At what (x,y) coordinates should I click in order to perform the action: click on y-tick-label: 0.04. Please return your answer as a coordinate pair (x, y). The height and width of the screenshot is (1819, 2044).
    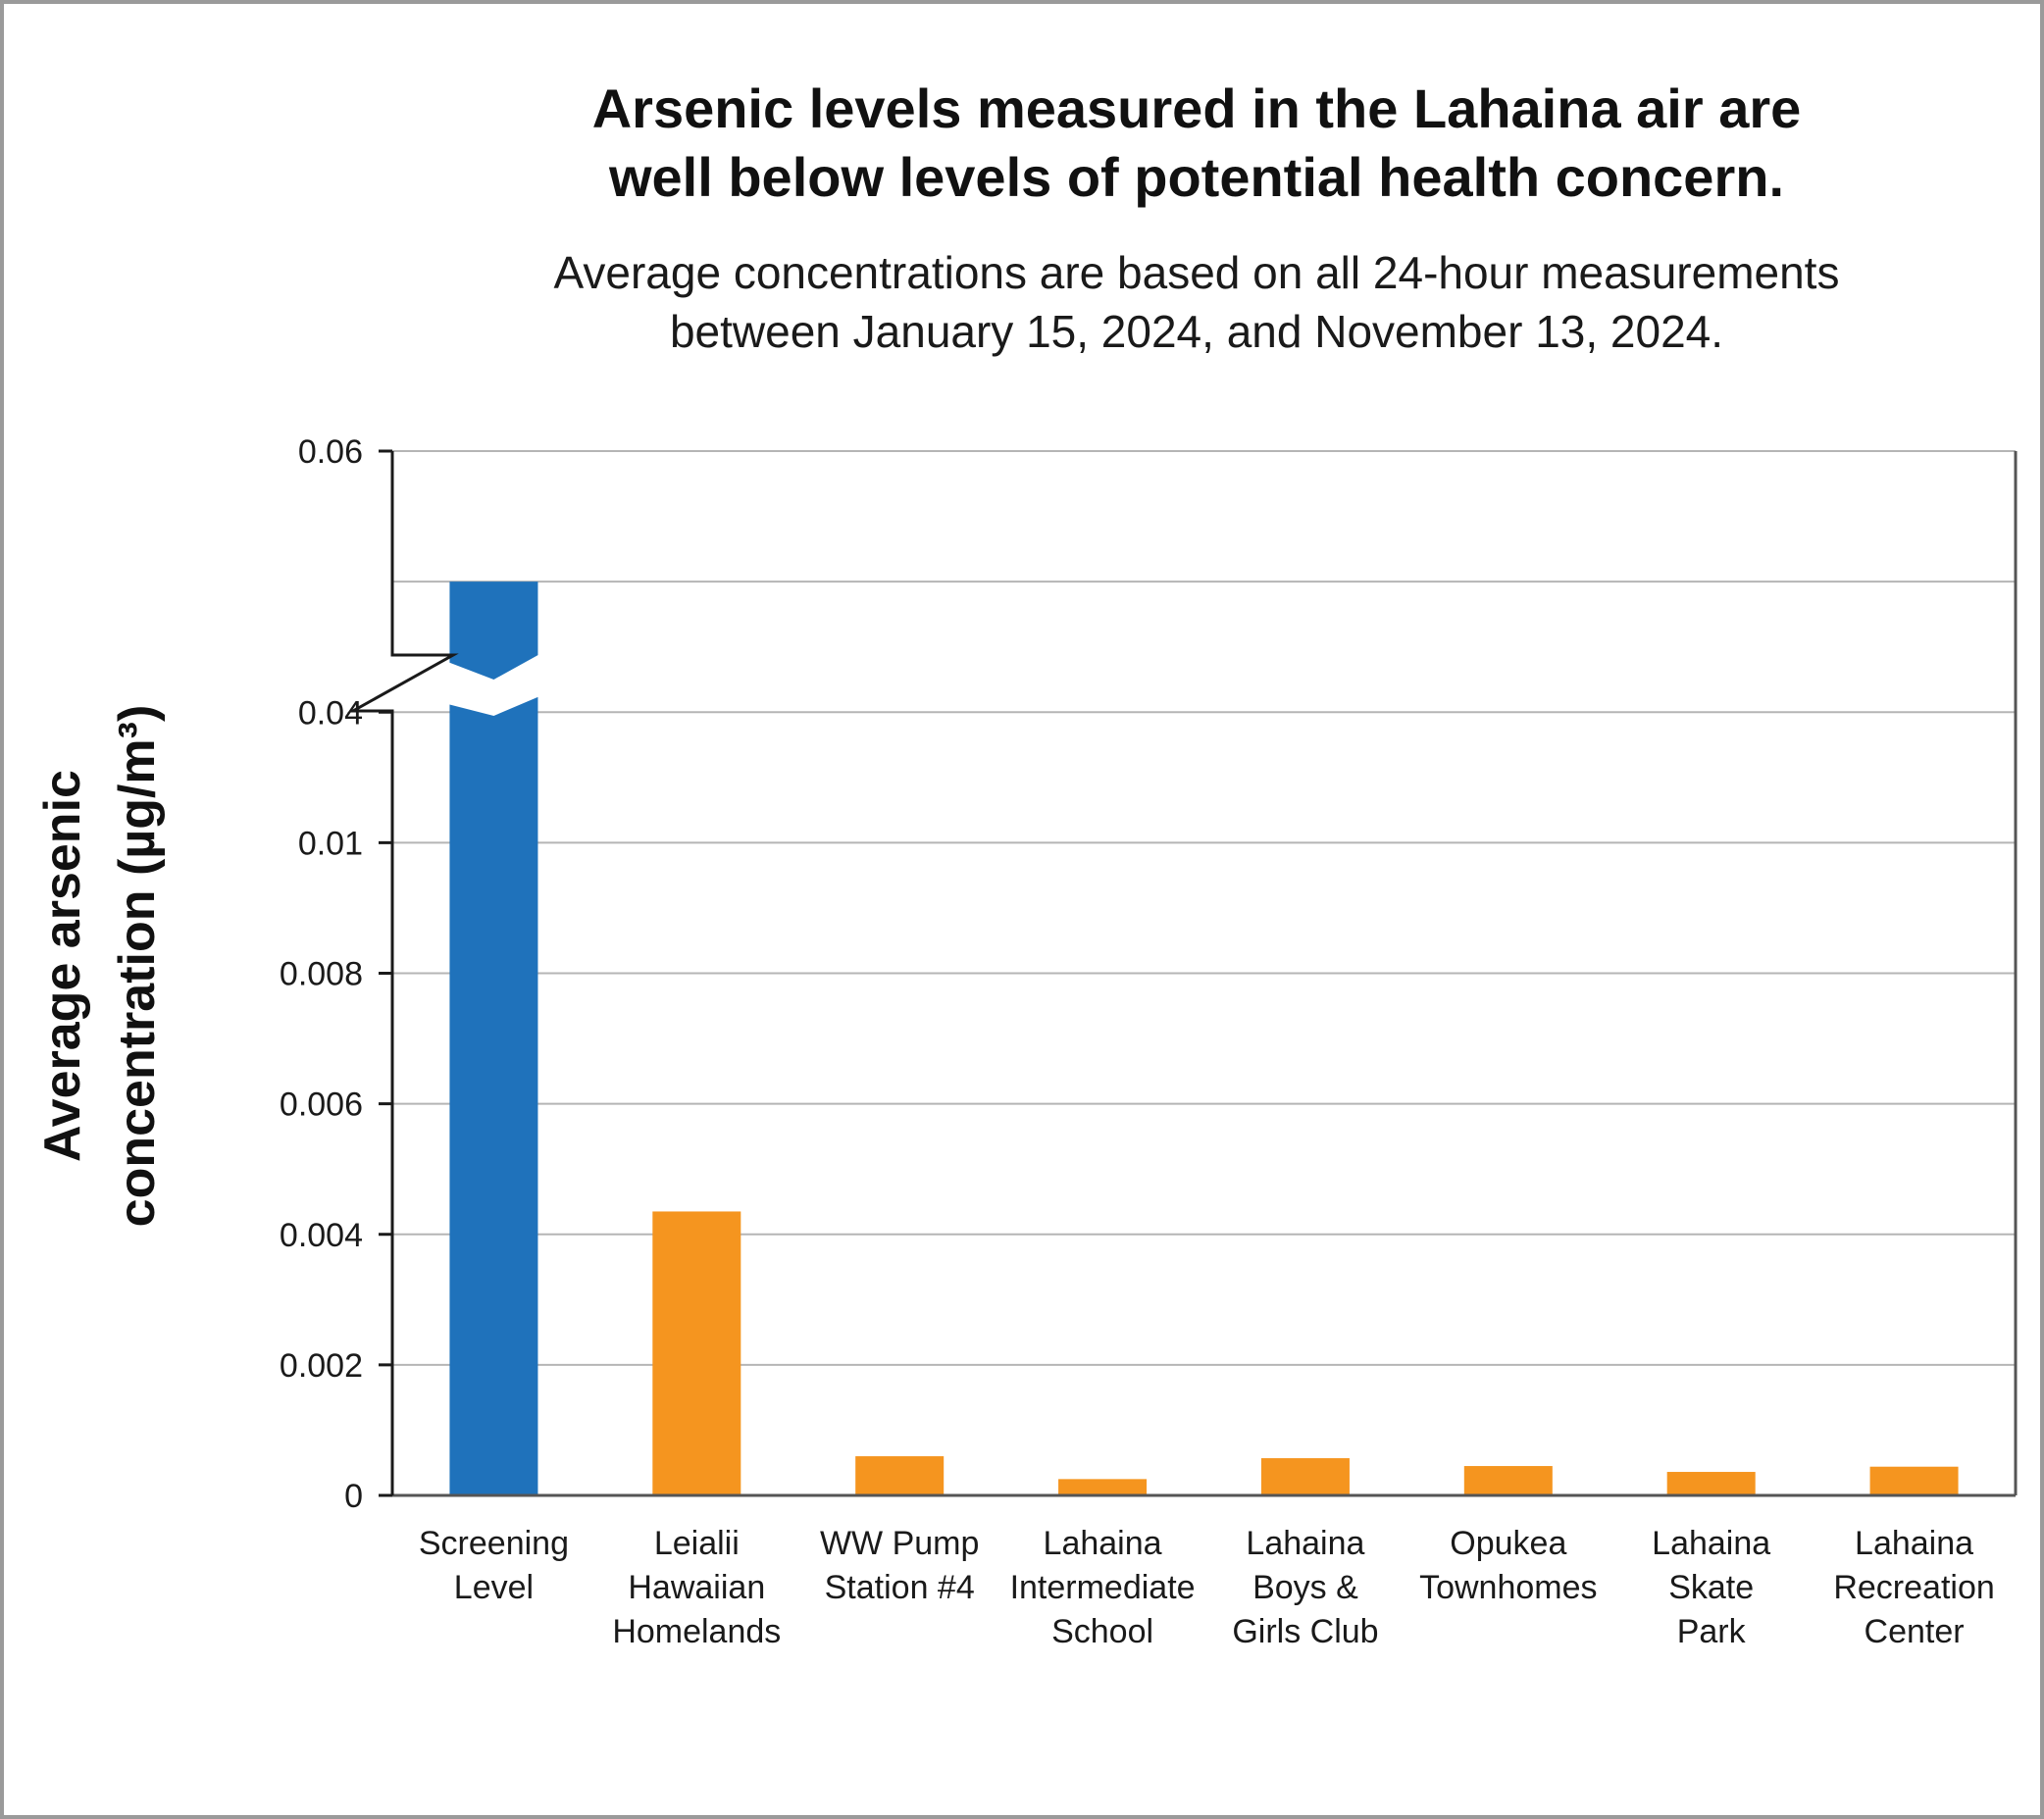
    Looking at the image, I should click on (330, 713).